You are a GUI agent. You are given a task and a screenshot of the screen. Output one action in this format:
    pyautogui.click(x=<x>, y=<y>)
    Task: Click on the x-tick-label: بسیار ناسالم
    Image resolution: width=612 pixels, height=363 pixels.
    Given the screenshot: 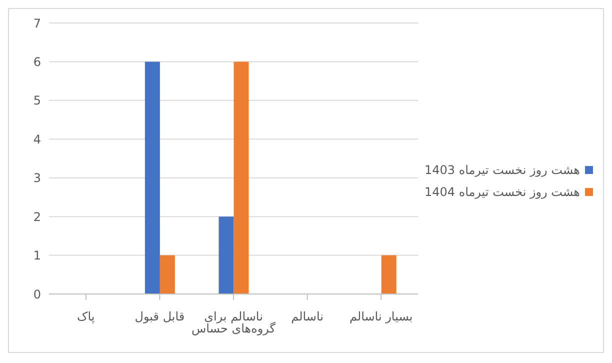 What is the action you would take?
    pyautogui.click(x=381, y=317)
    